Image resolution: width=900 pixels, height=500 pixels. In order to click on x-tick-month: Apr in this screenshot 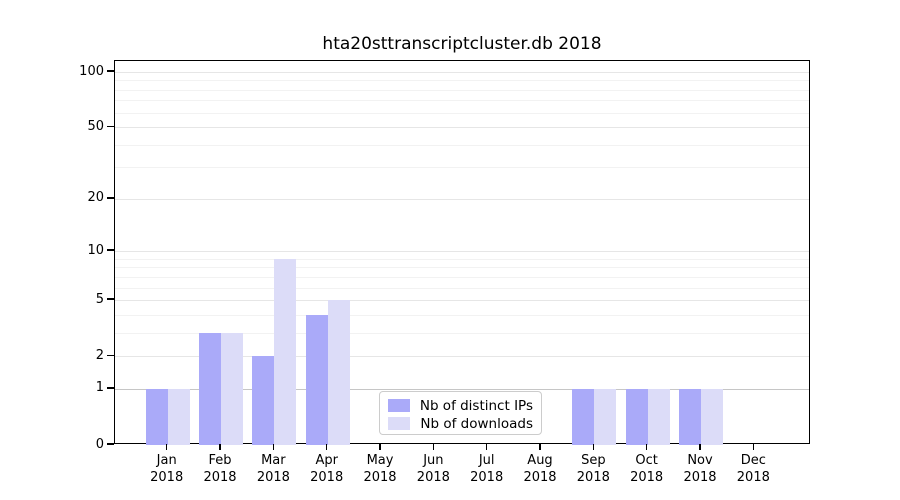, I will do `click(326, 460)`.